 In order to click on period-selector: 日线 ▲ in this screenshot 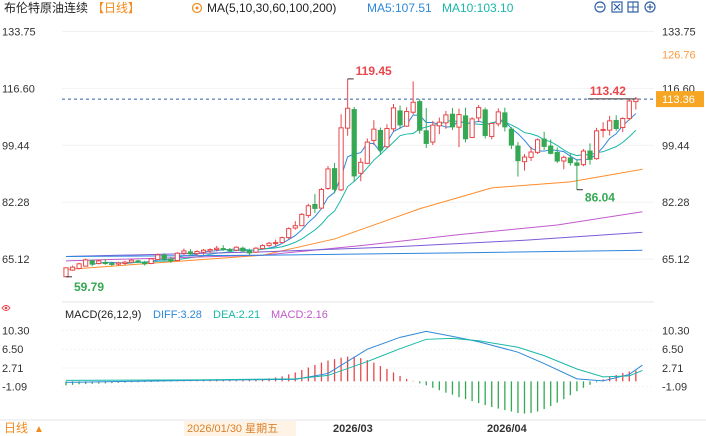, I will do `click(24, 428)`.